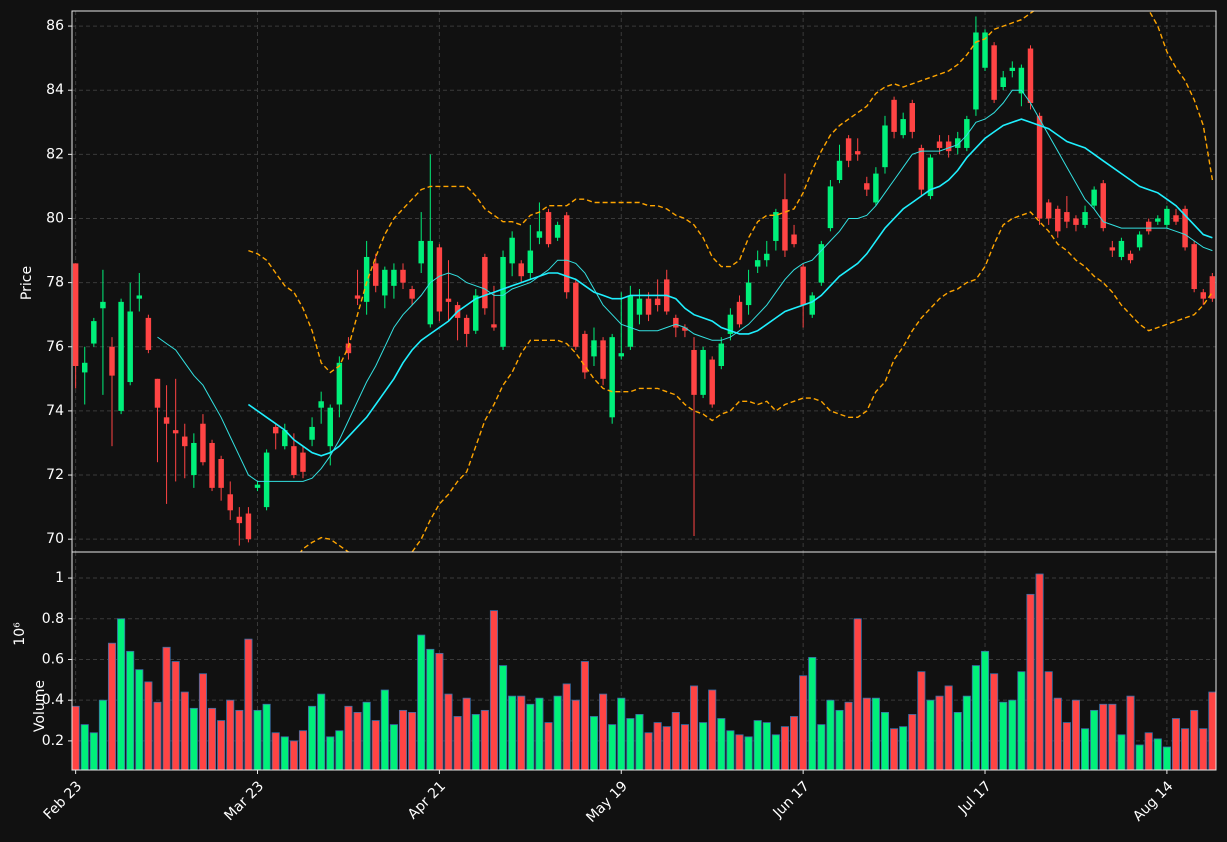 Image resolution: width=1227 pixels, height=842 pixels. I want to click on price-axis-label: Price, so click(27, 283).